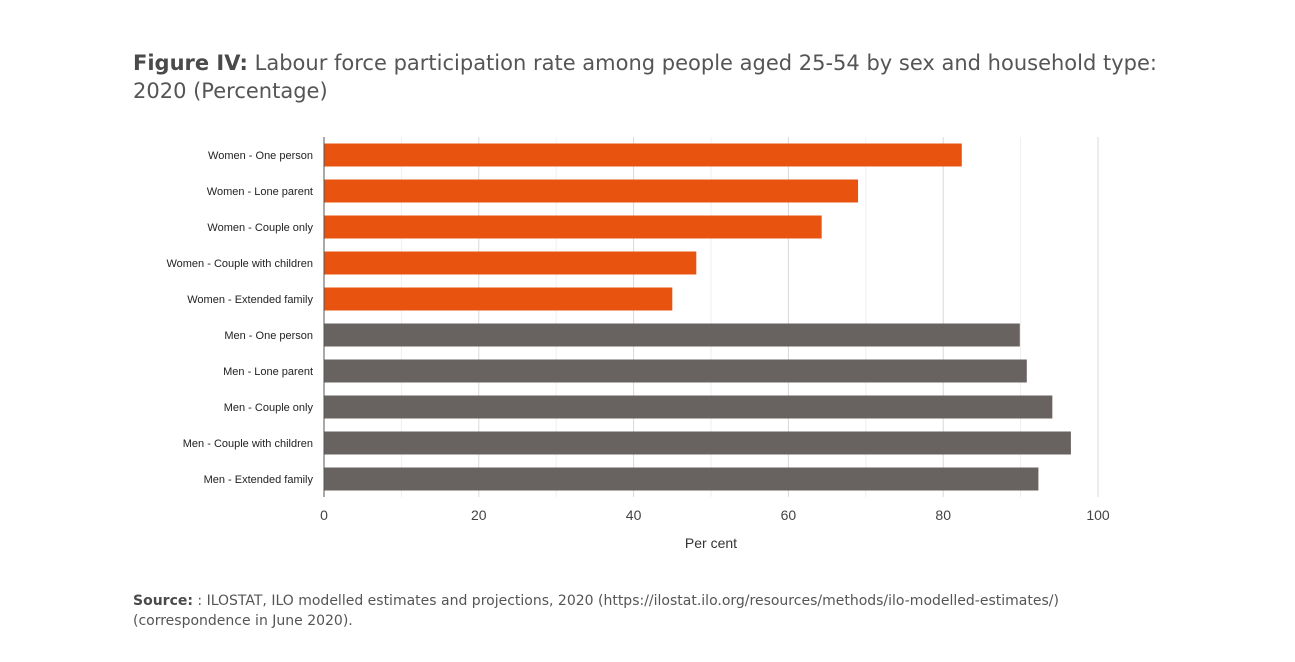  Describe the element at coordinates (260, 192) in the screenshot. I see `category-label: Women - Lone parent` at that location.